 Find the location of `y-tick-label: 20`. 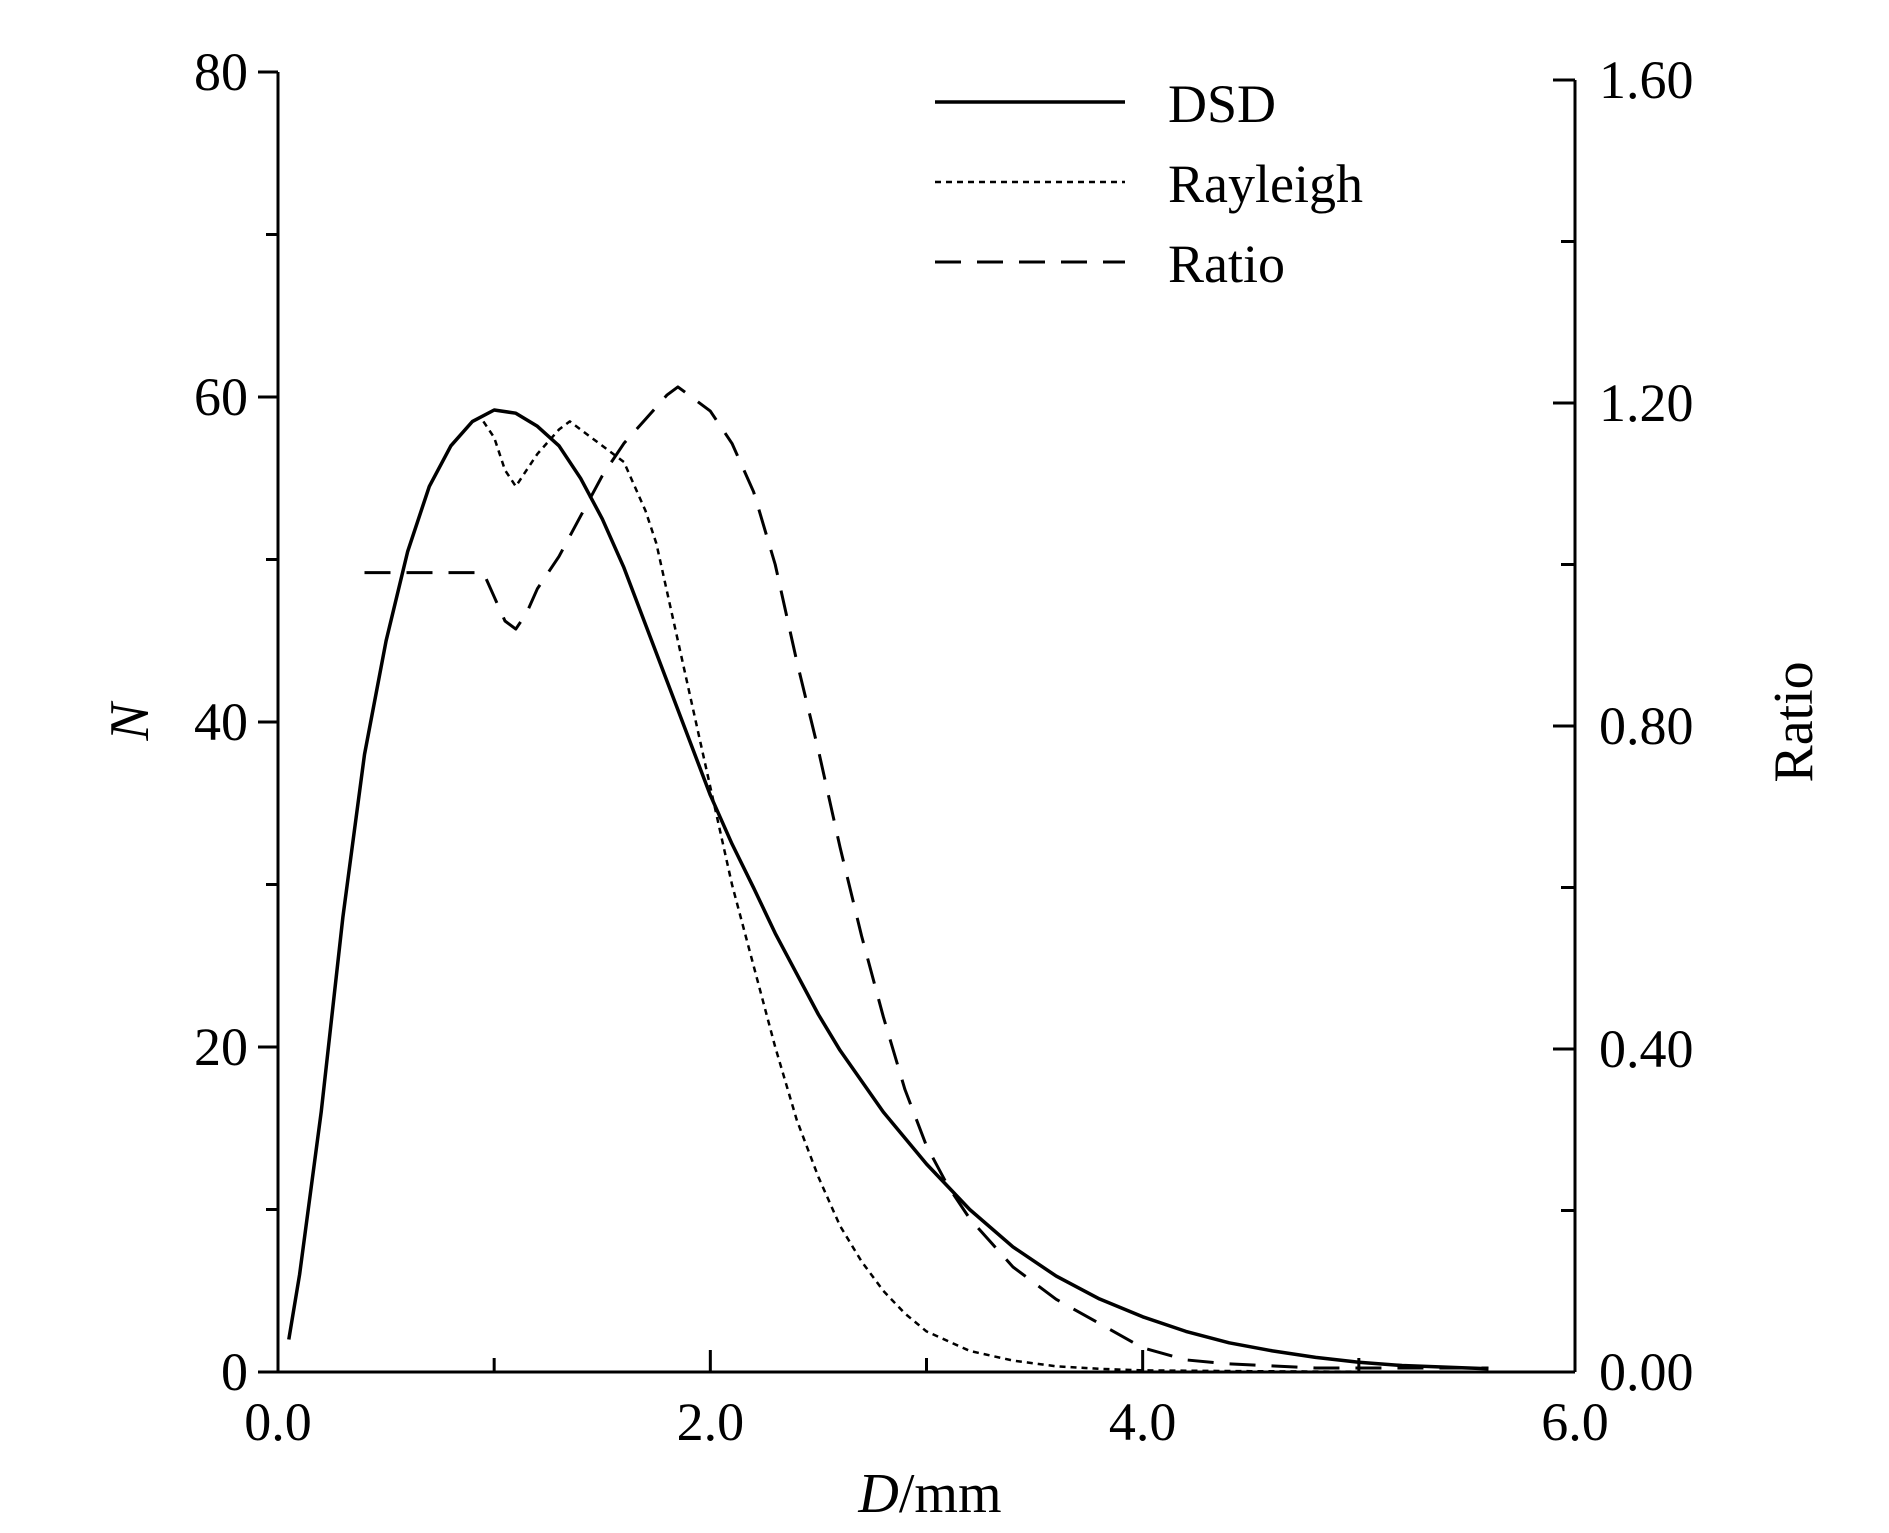

y-tick-label: 20 is located at coordinates (221, 1047).